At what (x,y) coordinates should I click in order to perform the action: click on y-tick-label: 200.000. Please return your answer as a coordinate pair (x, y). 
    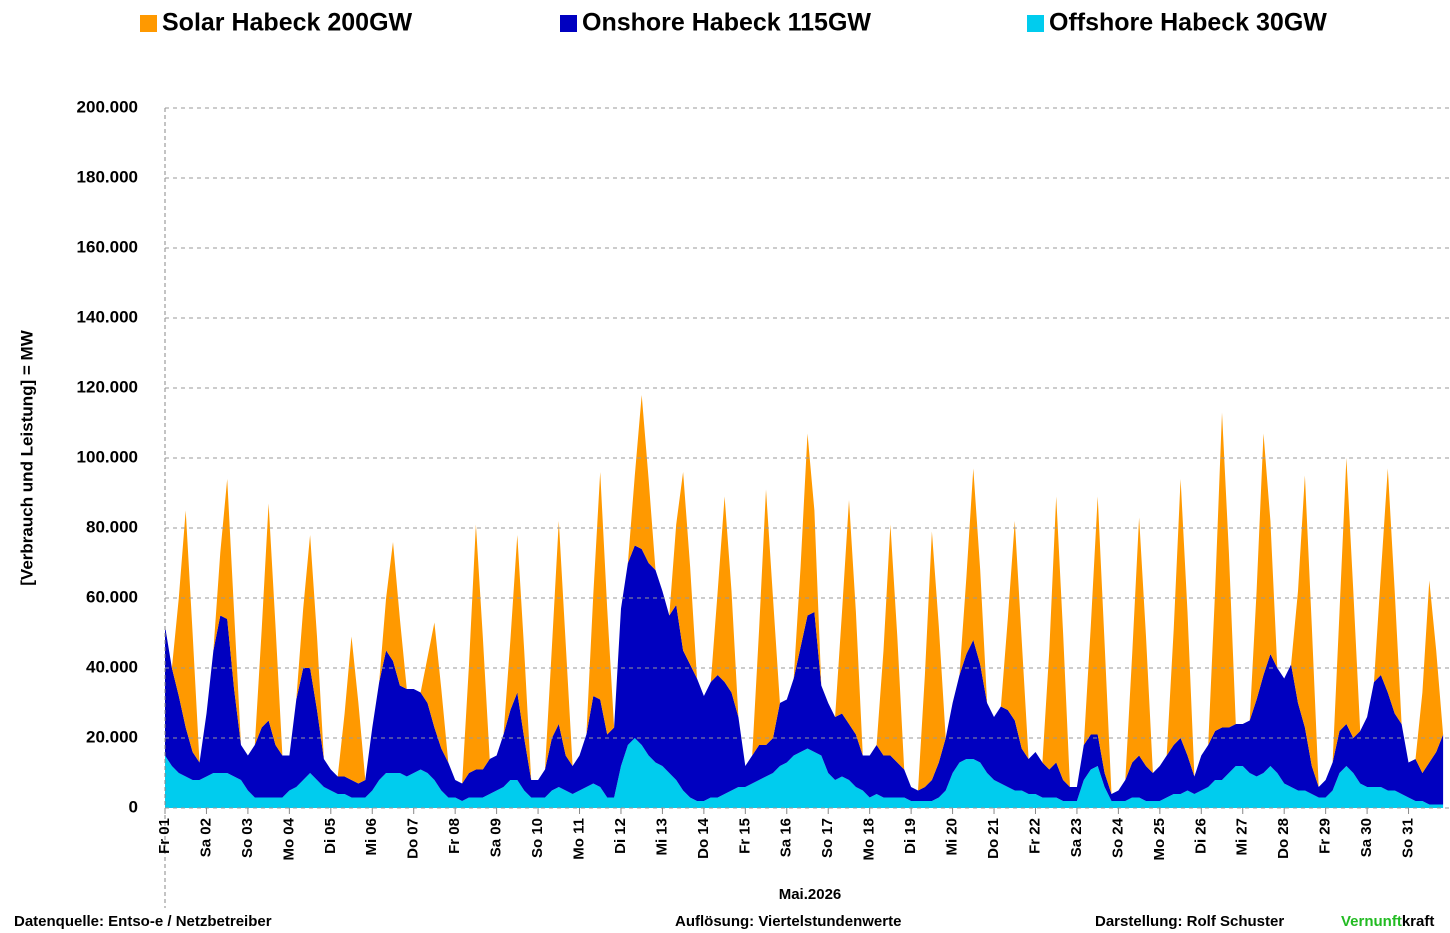
    Looking at the image, I should click on (107, 106).